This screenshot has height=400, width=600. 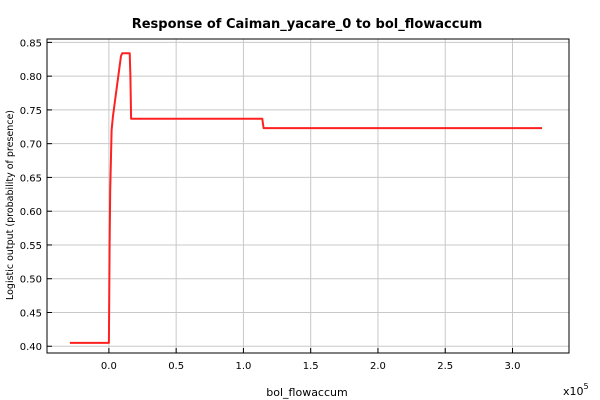 What do you see at coordinates (586, 386) in the screenshot?
I see `x-axis-multiplier-exponent: 5` at bounding box center [586, 386].